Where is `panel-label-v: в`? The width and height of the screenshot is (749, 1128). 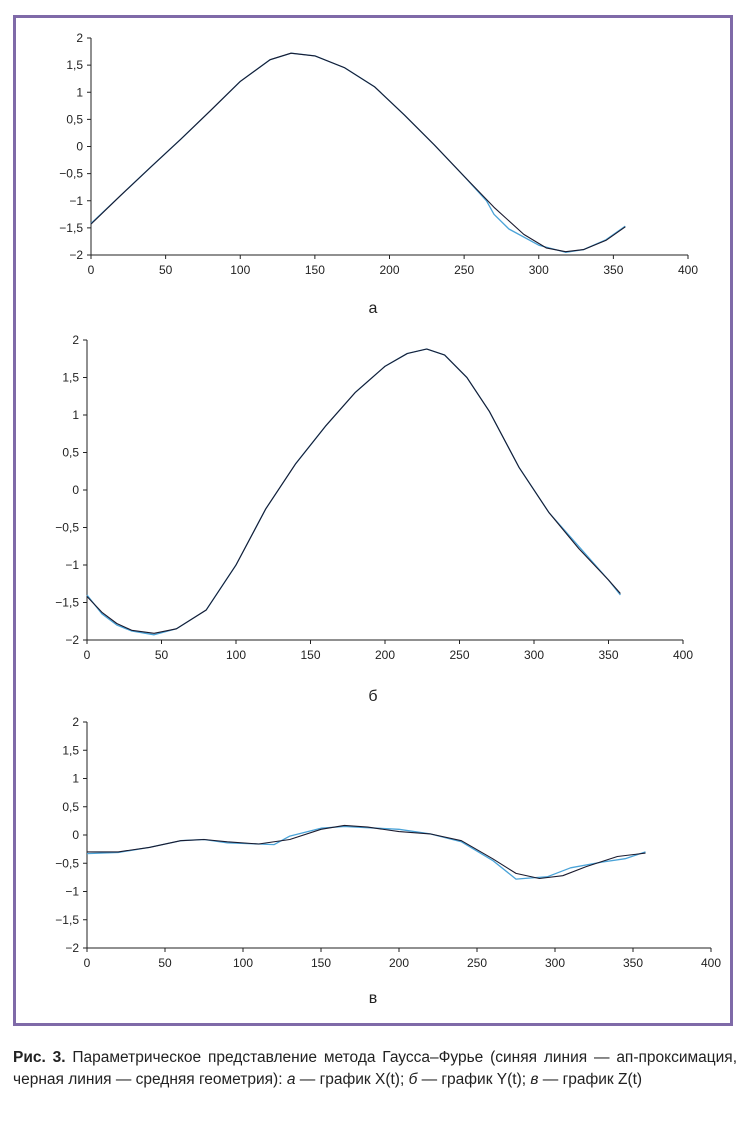 panel-label-v: в is located at coordinates (373, 998).